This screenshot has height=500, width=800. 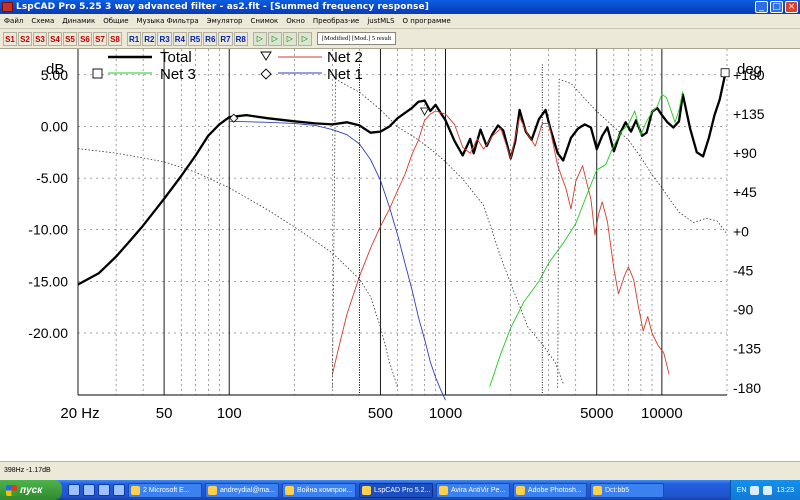 I want to click on result-button-7: R7, so click(x=225, y=38).